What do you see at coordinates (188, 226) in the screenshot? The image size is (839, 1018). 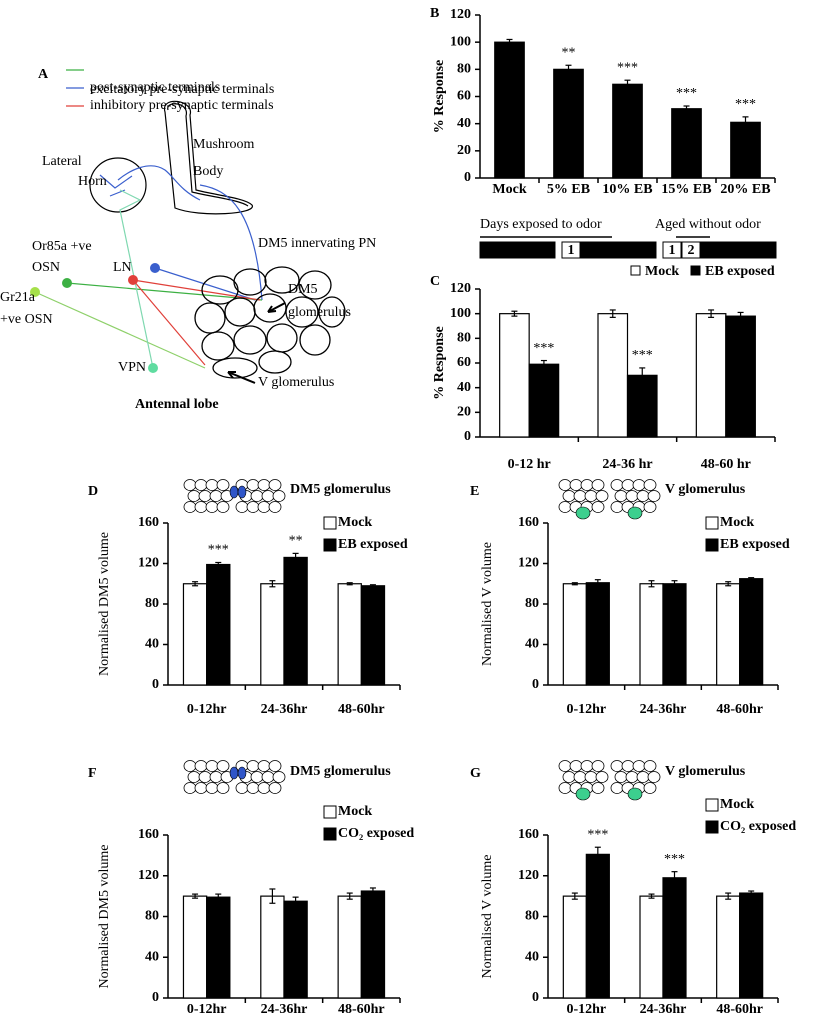 I see `diagram-shapes` at bounding box center [188, 226].